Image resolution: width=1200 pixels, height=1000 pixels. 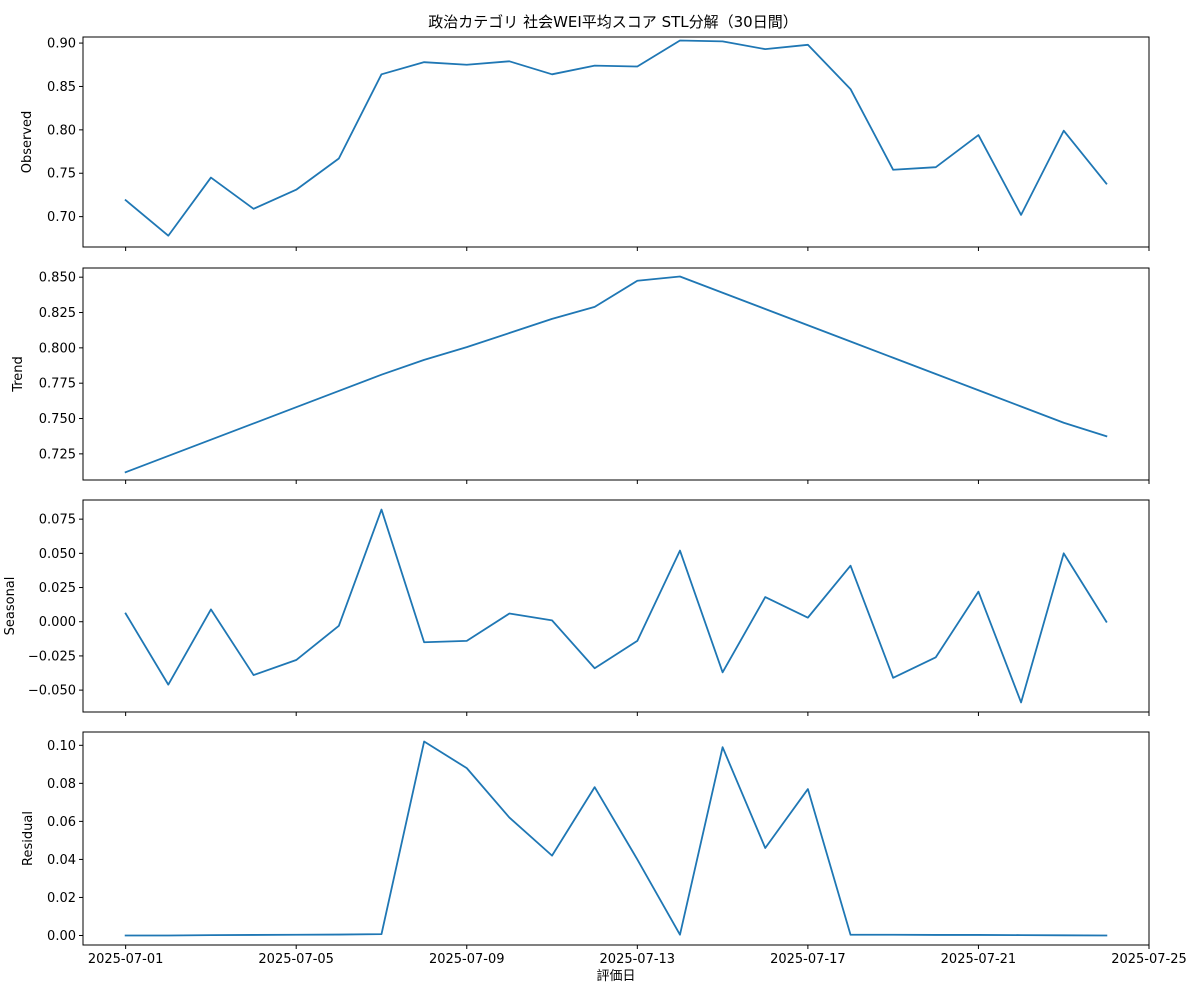 I want to click on y-tick-label: 0.10, so click(x=61, y=746).